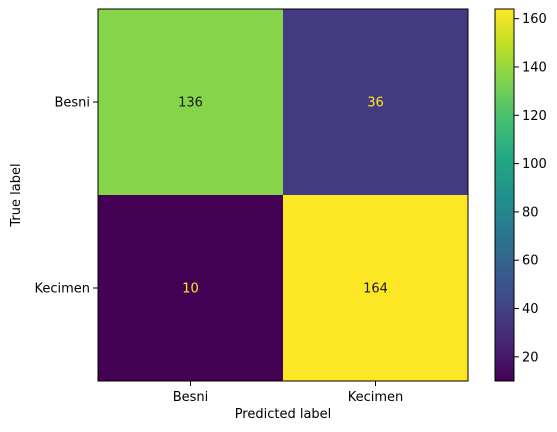  Describe the element at coordinates (72, 103) in the screenshot. I see `y-tick-label: Besni` at that location.